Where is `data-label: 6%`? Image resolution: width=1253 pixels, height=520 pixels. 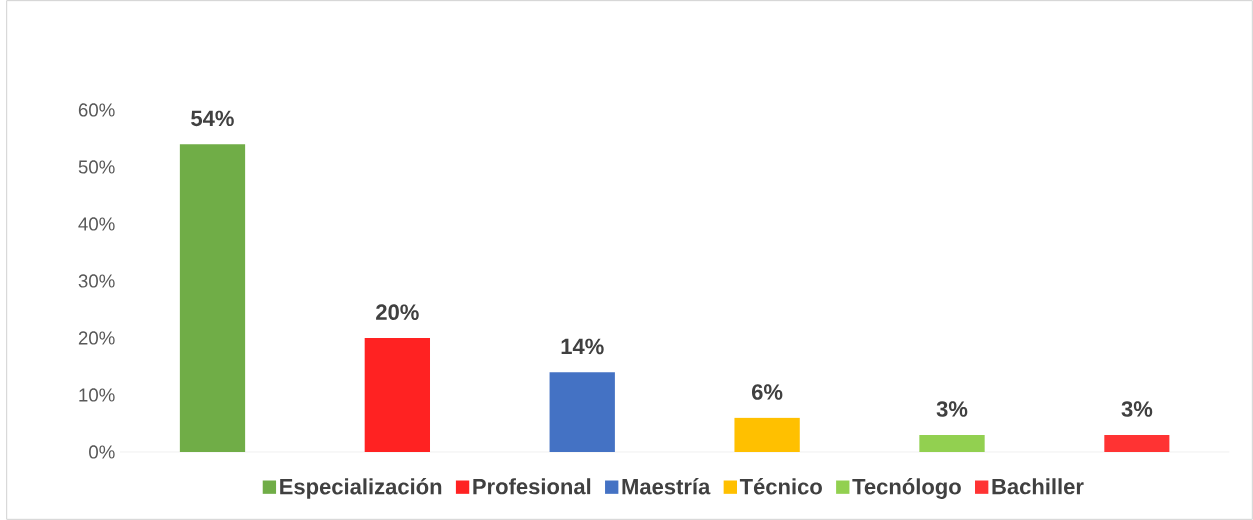 data-label: 6% is located at coordinates (767, 392).